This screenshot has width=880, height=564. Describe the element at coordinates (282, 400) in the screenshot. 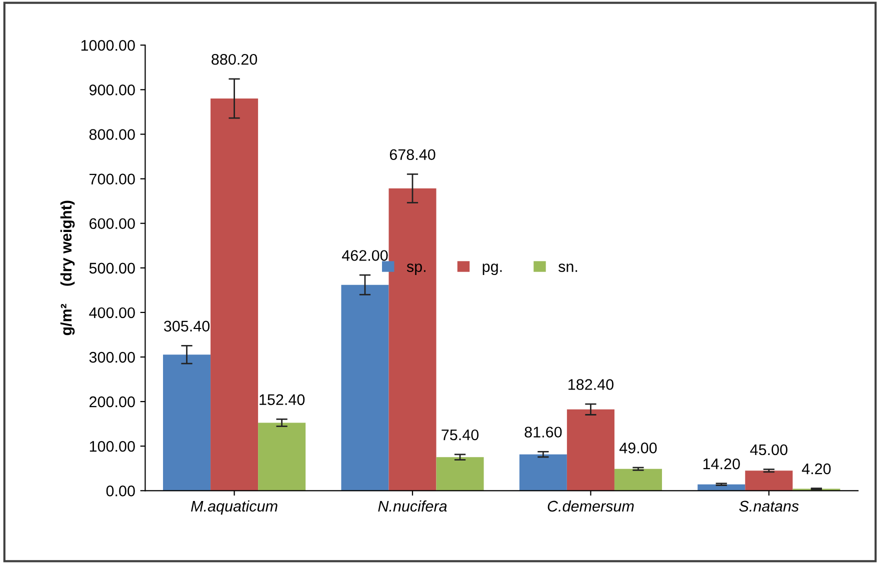

I see `text: 152.40` at that location.